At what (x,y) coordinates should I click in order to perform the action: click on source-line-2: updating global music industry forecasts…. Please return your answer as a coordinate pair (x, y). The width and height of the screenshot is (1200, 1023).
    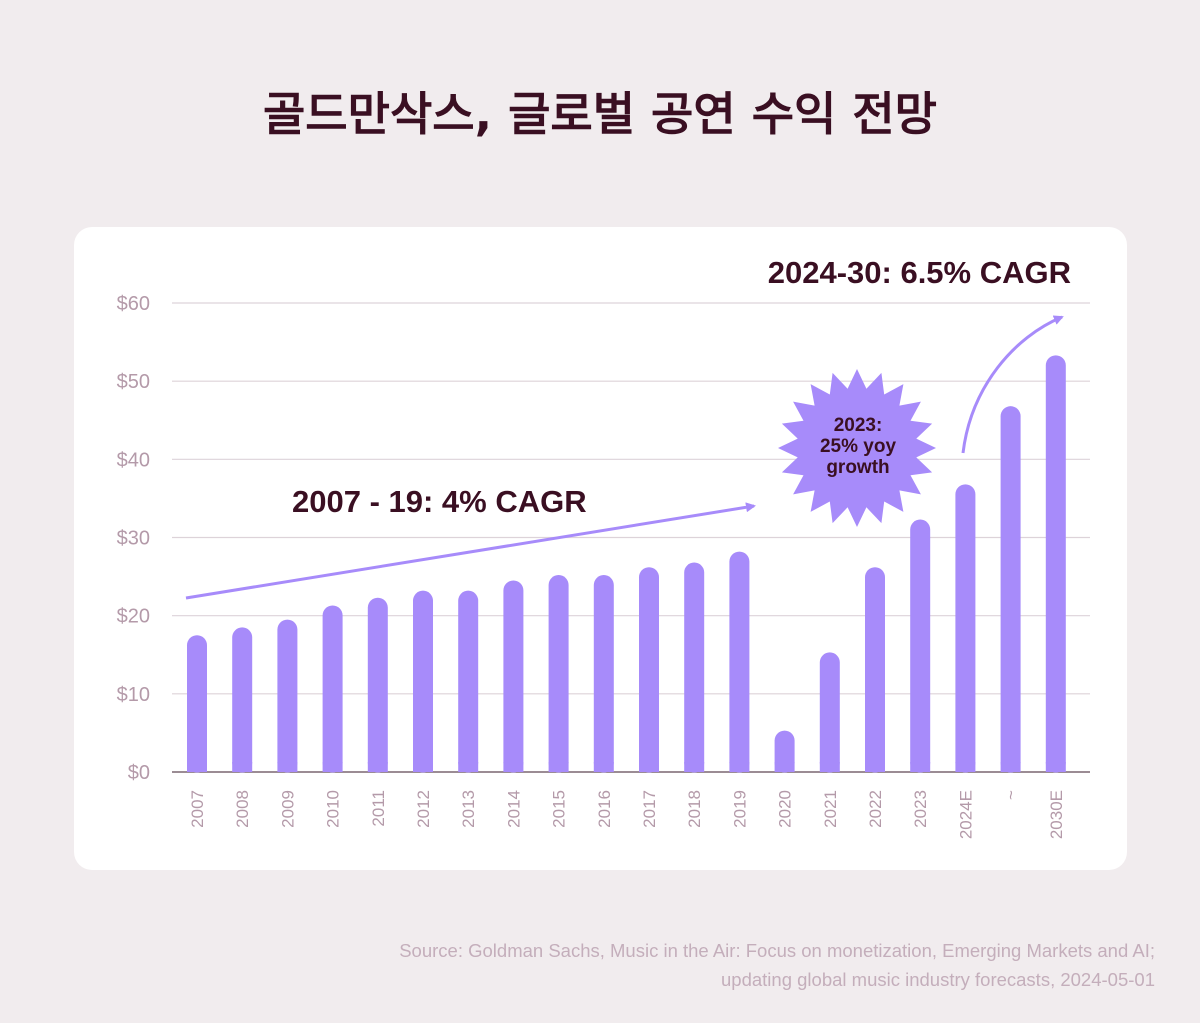
    Looking at the image, I should click on (938, 979).